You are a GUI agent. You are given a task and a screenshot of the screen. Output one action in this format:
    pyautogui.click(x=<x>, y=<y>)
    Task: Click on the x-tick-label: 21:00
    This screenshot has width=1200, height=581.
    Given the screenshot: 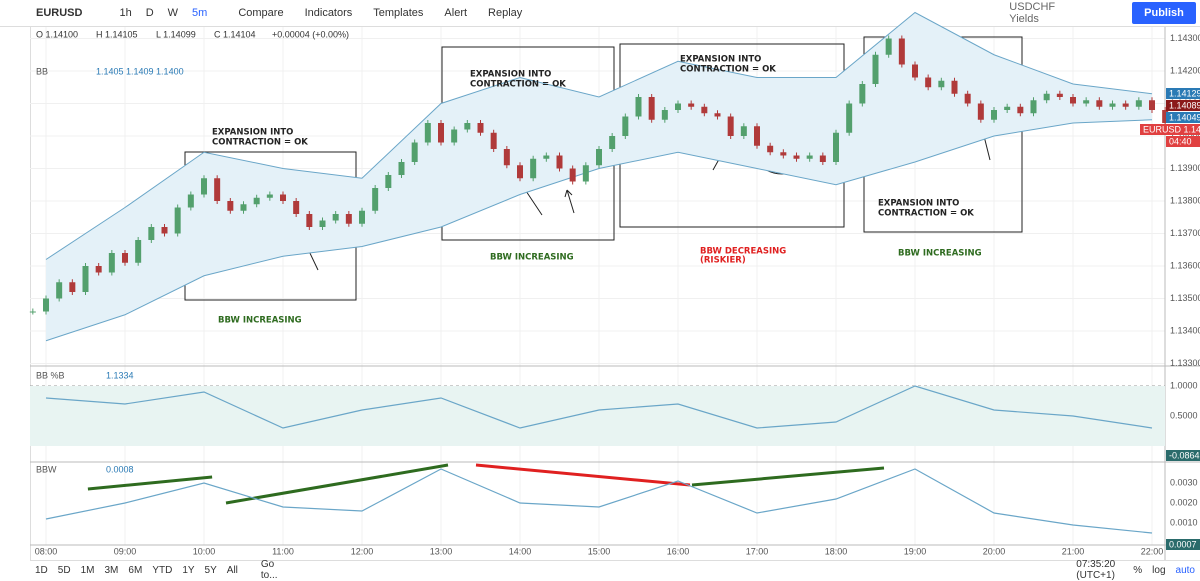 What is the action you would take?
    pyautogui.click(x=1073, y=551)
    